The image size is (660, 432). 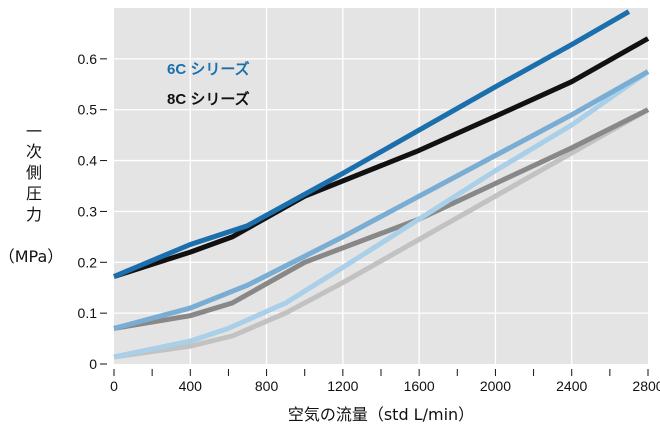 What do you see at coordinates (419, 386) in the screenshot?
I see `x-tick-label: 1600` at bounding box center [419, 386].